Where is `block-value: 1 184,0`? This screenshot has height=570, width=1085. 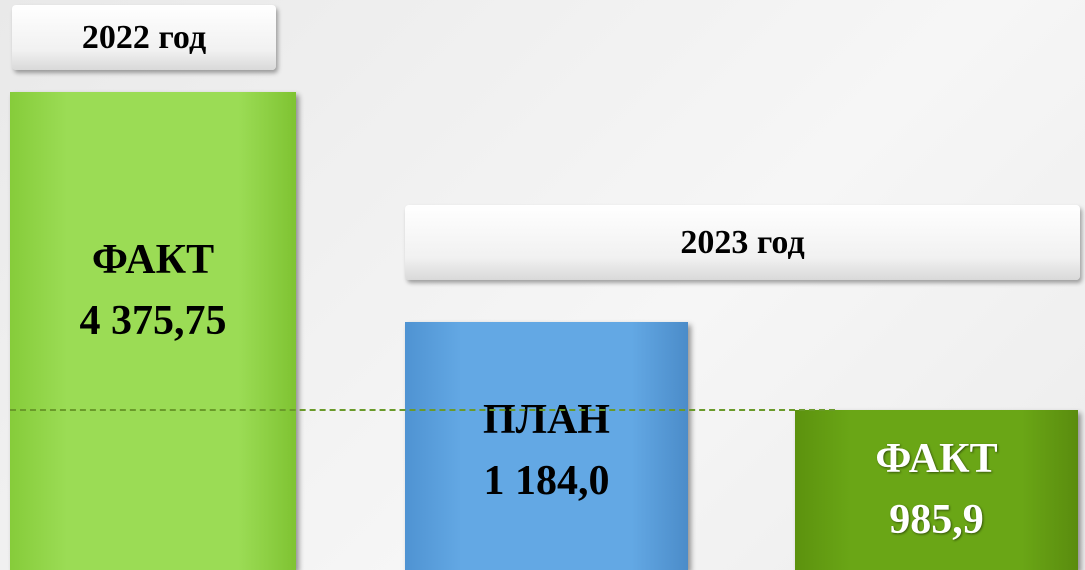 block-value: 1 184,0 is located at coordinates (546, 481).